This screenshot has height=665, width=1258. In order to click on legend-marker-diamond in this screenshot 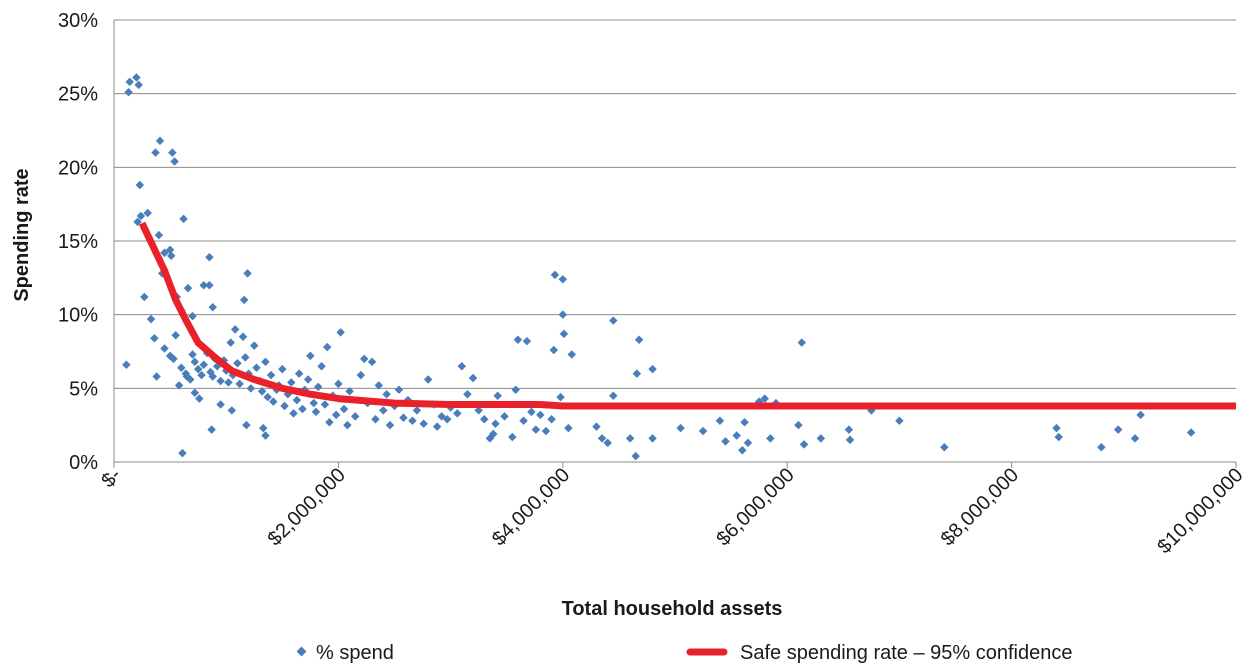, I will do `click(301, 651)`.